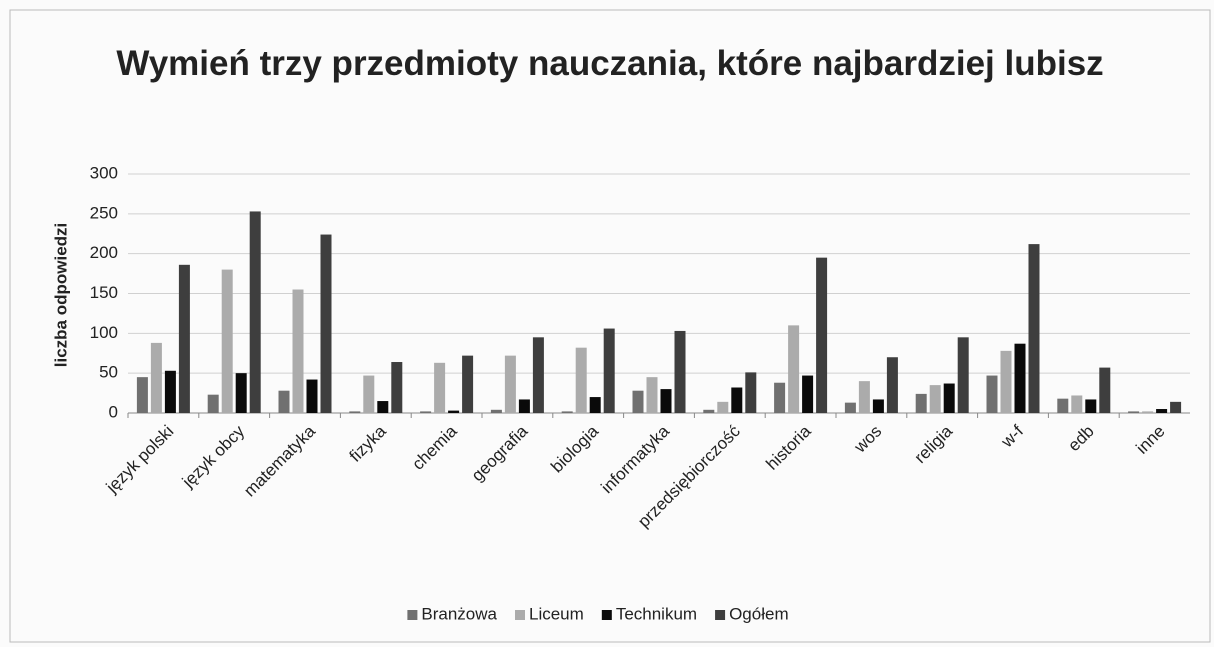 The width and height of the screenshot is (1214, 647). What do you see at coordinates (868, 440) in the screenshot?
I see `x-tick-label: wos` at bounding box center [868, 440].